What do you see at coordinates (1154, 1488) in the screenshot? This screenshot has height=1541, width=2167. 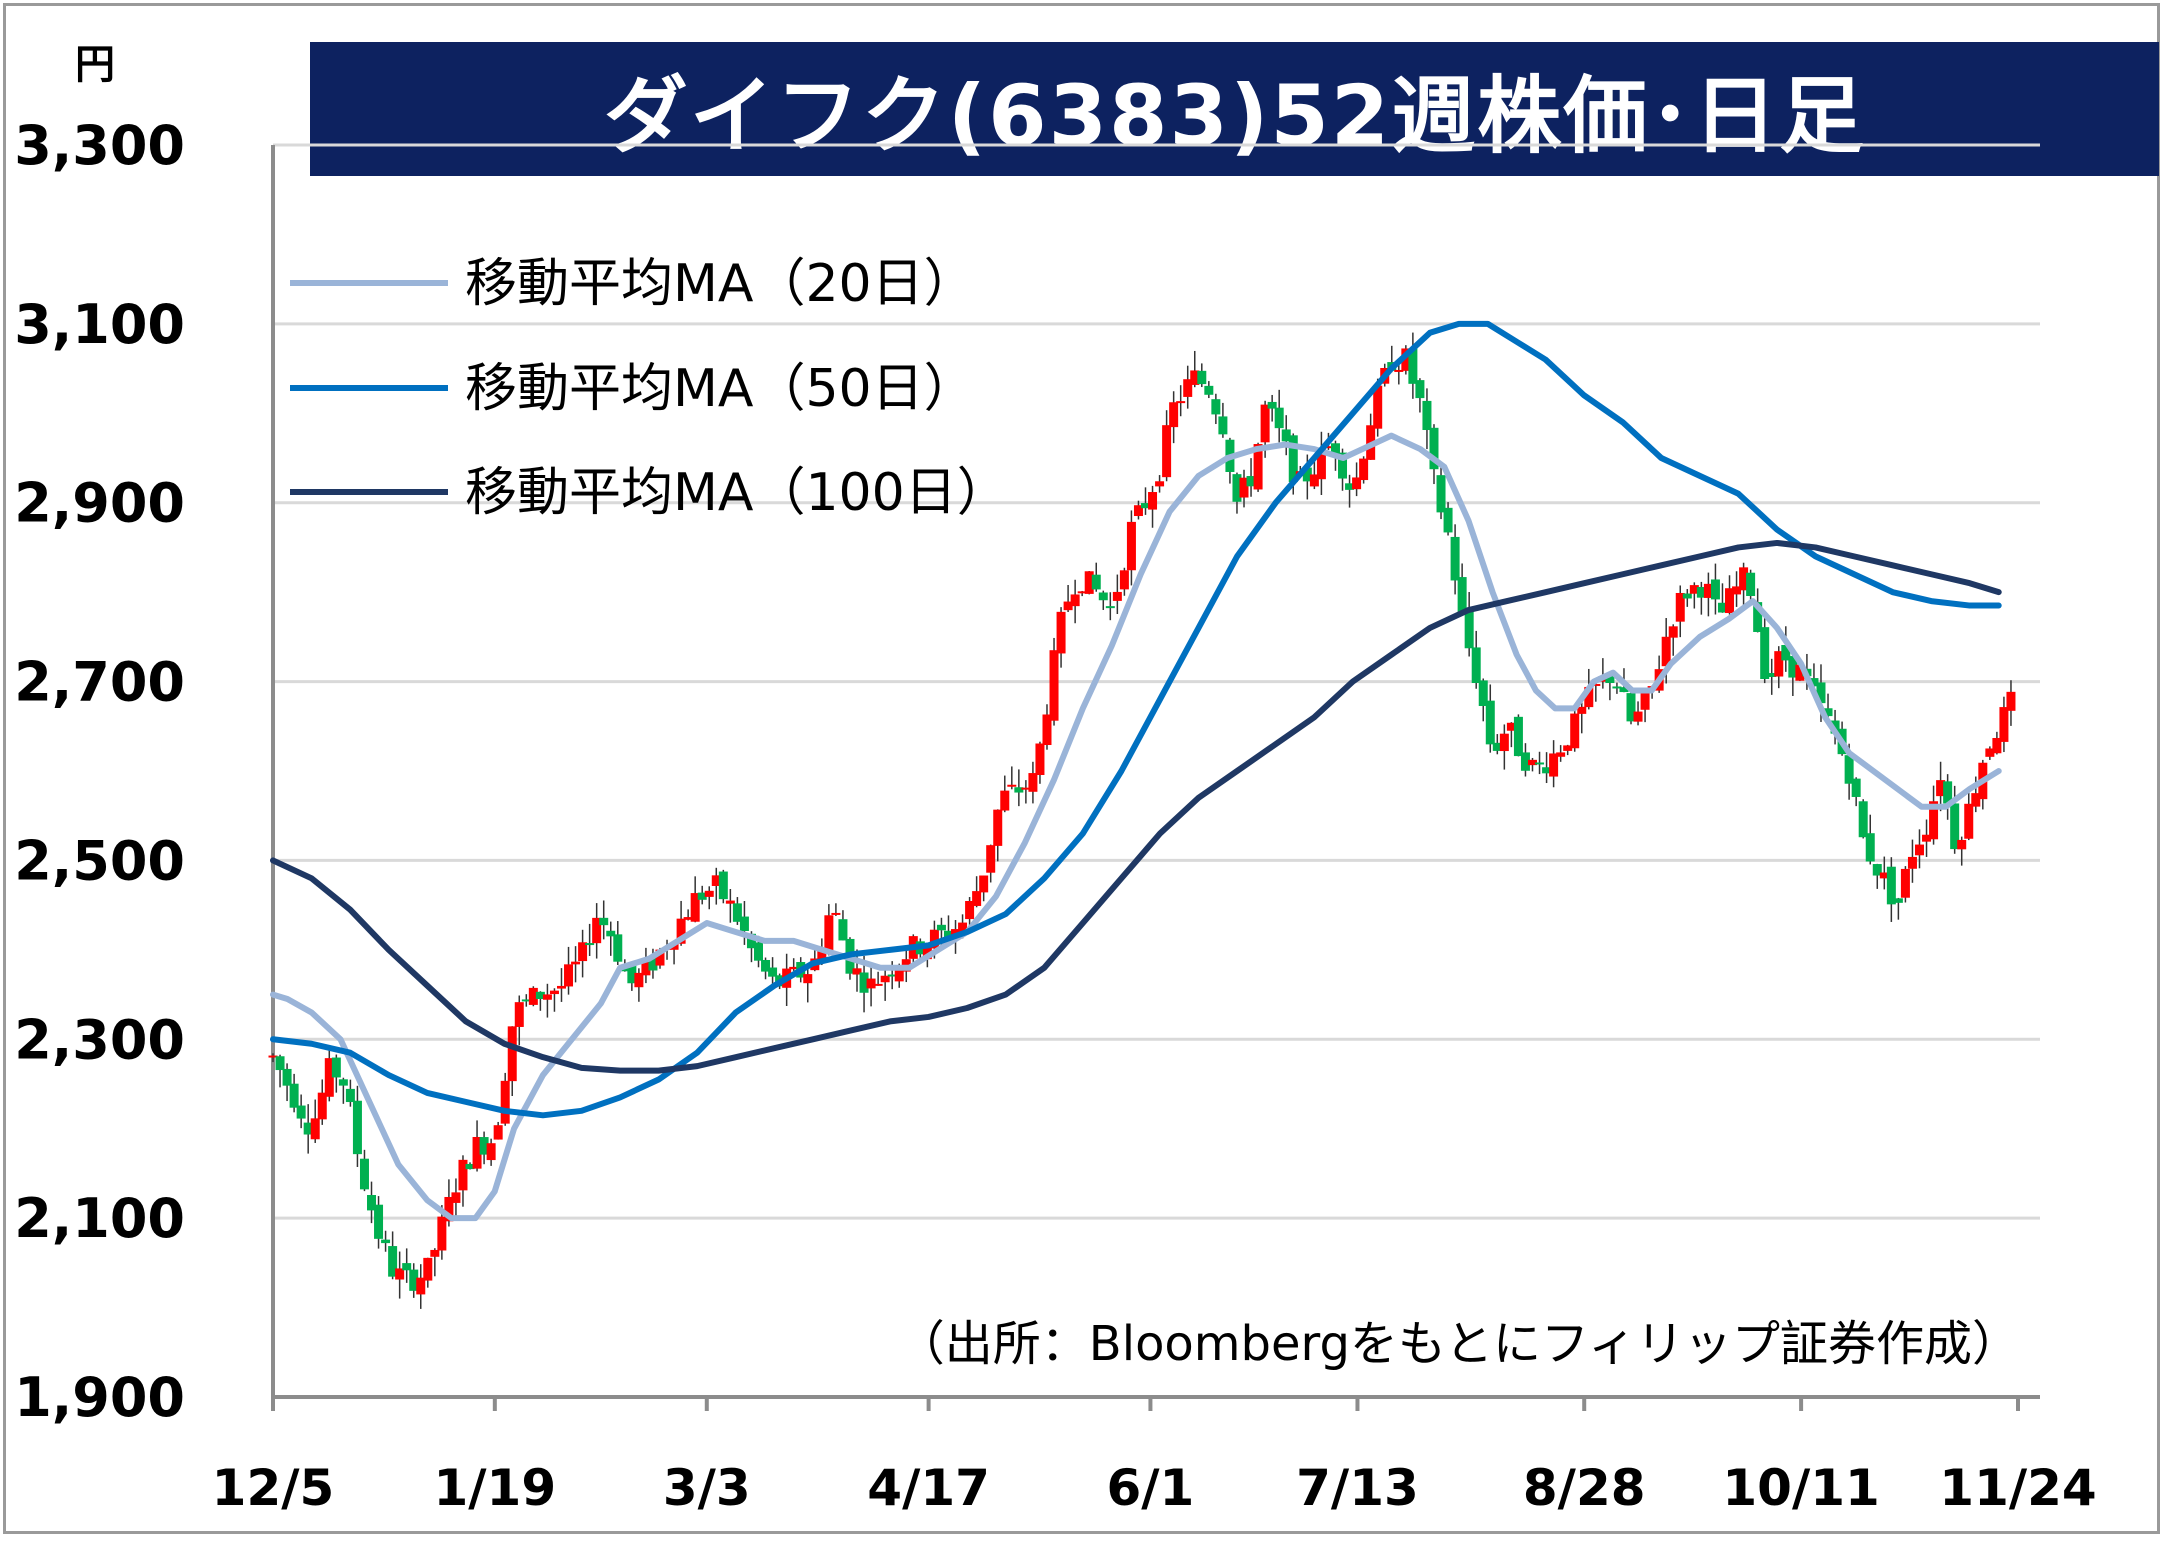 I see `x-tick-labels: 12/5 1/19 3/3 4/17 6/1 7/13 8/28 10/11 11/24` at bounding box center [1154, 1488].